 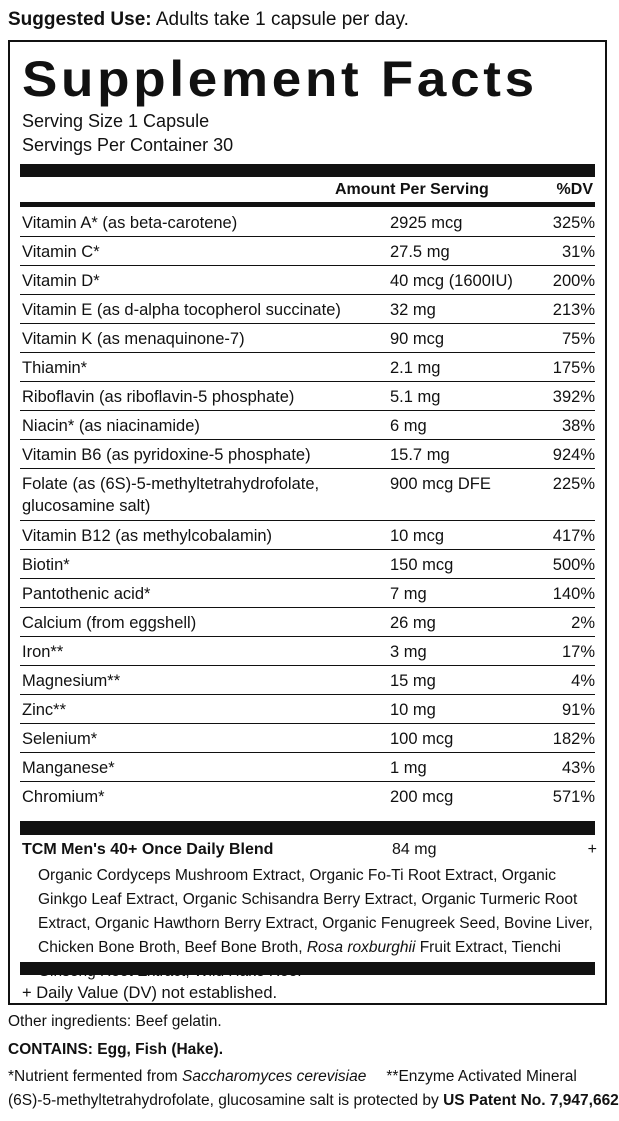 I want to click on patent-number: US Patent No. 7,947,662, so click(x=531, y=1100).